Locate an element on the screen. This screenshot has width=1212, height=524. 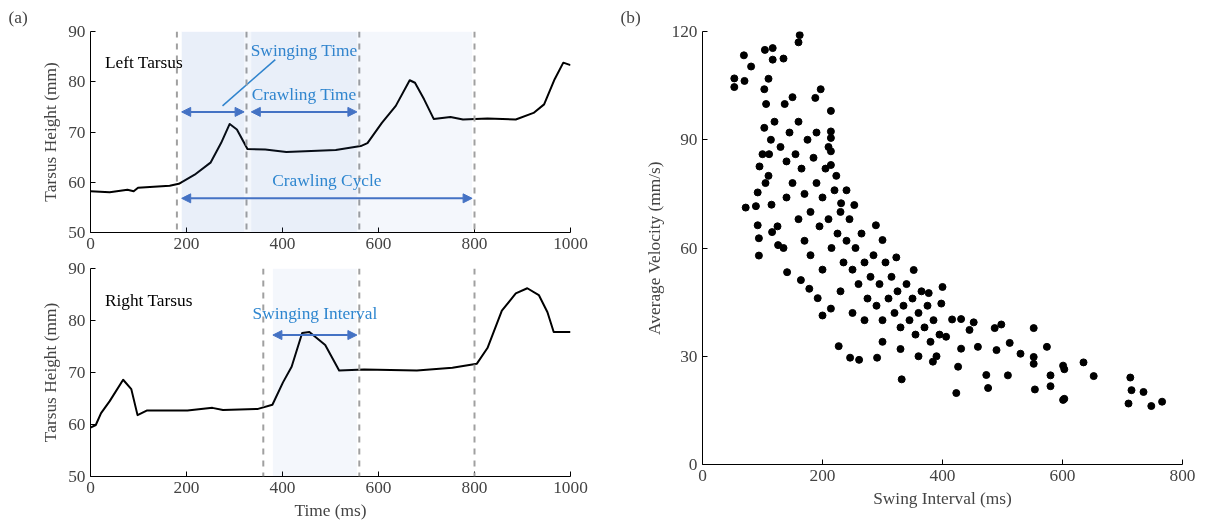
x-axis-title: Swing Interval (ms) is located at coordinates (943, 498).